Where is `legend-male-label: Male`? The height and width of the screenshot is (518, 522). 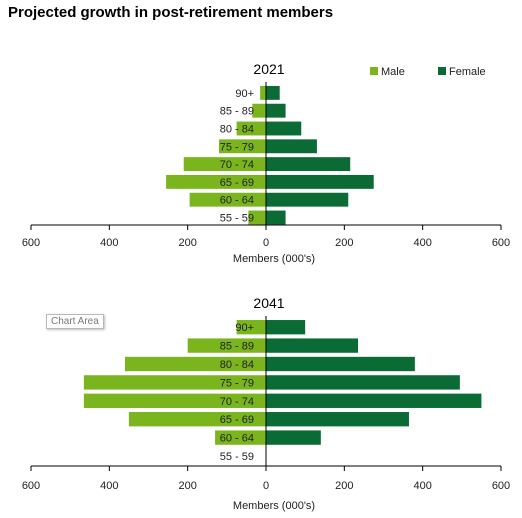
legend-male-label: Male is located at coordinates (393, 72).